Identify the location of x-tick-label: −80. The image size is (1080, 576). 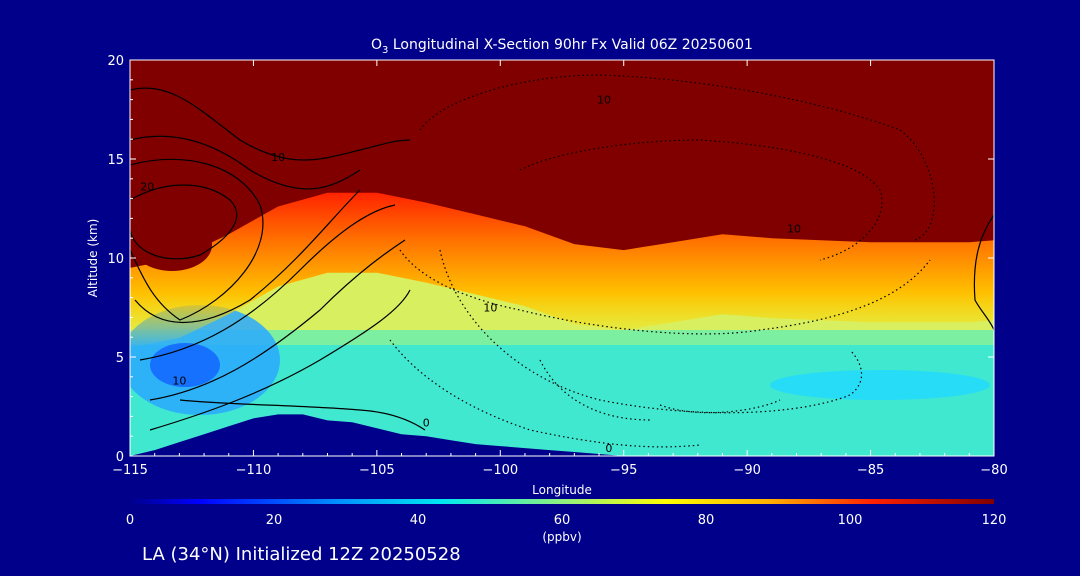
(993, 470).